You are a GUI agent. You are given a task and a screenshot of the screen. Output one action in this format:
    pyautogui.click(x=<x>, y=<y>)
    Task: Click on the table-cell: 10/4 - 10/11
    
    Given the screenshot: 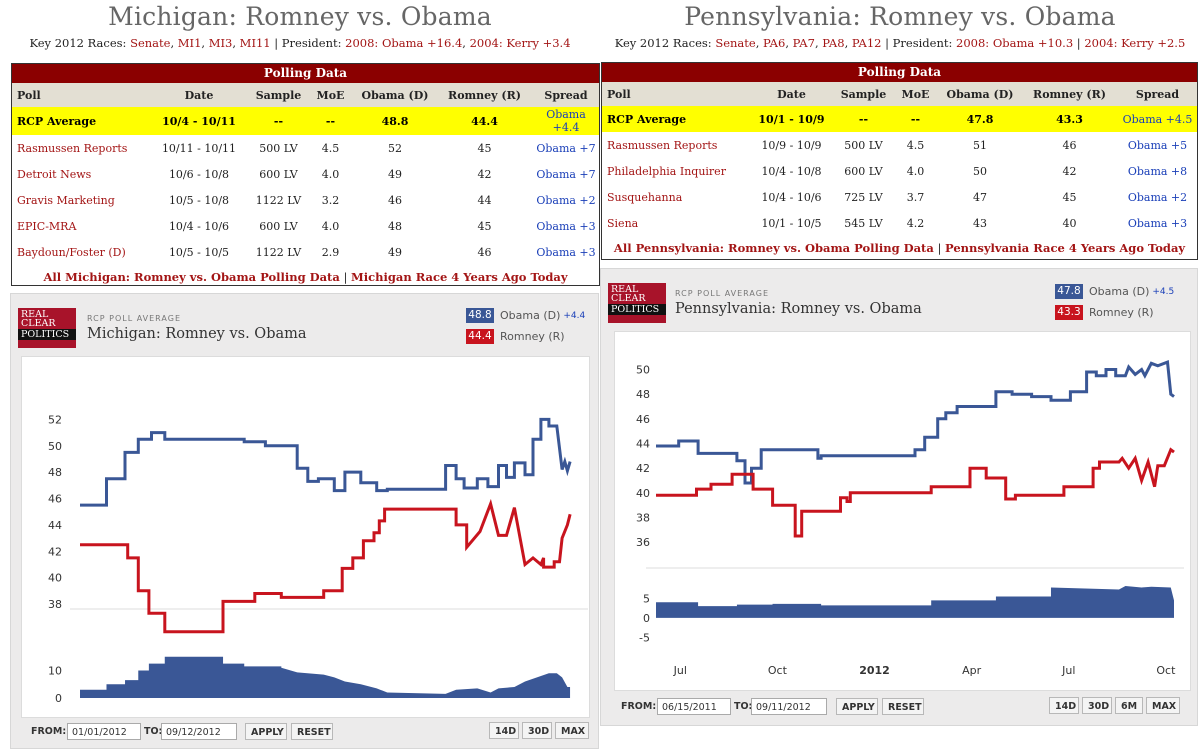 What is the action you would take?
    pyautogui.click(x=199, y=121)
    